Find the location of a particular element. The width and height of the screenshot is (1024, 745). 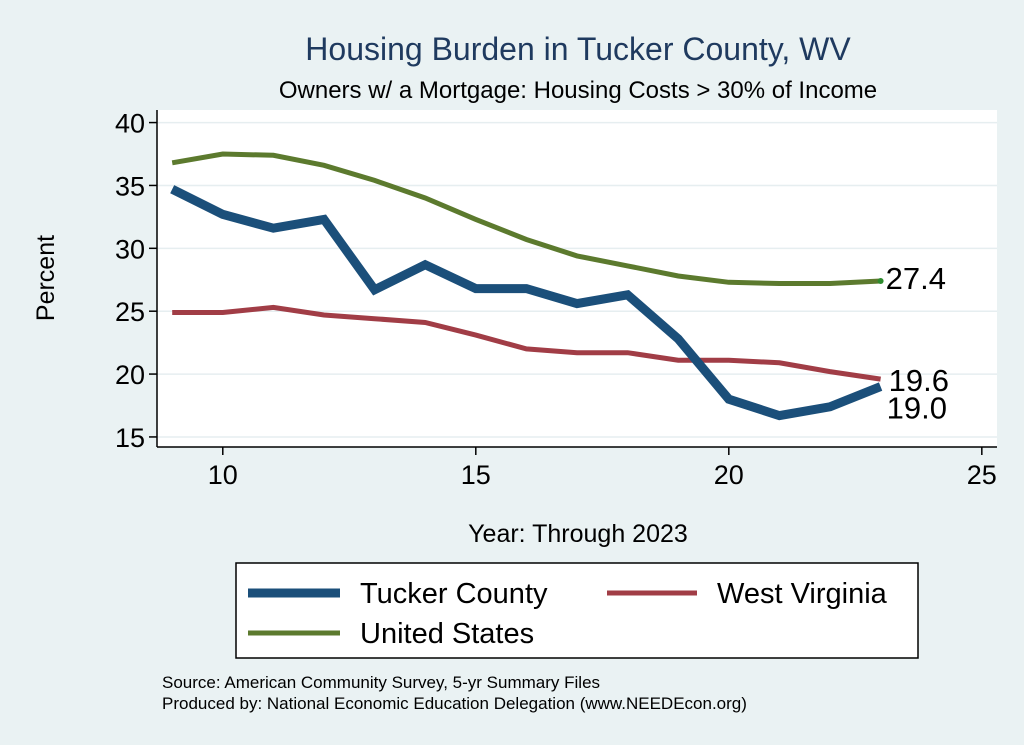

legend: Tucker County West Virginia United States is located at coordinates (568, 614).